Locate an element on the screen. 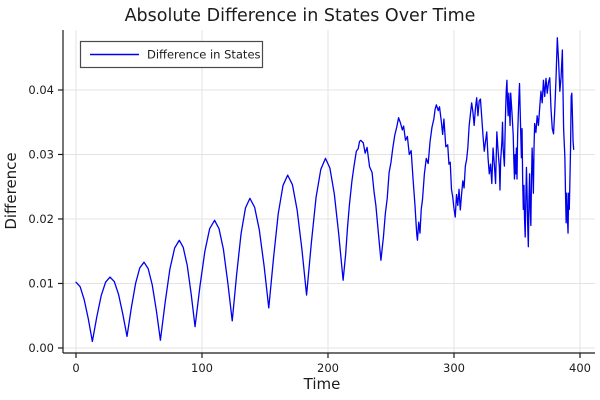 This screenshot has width=600, height=400. y-axis-label: Difference is located at coordinates (11, 190).